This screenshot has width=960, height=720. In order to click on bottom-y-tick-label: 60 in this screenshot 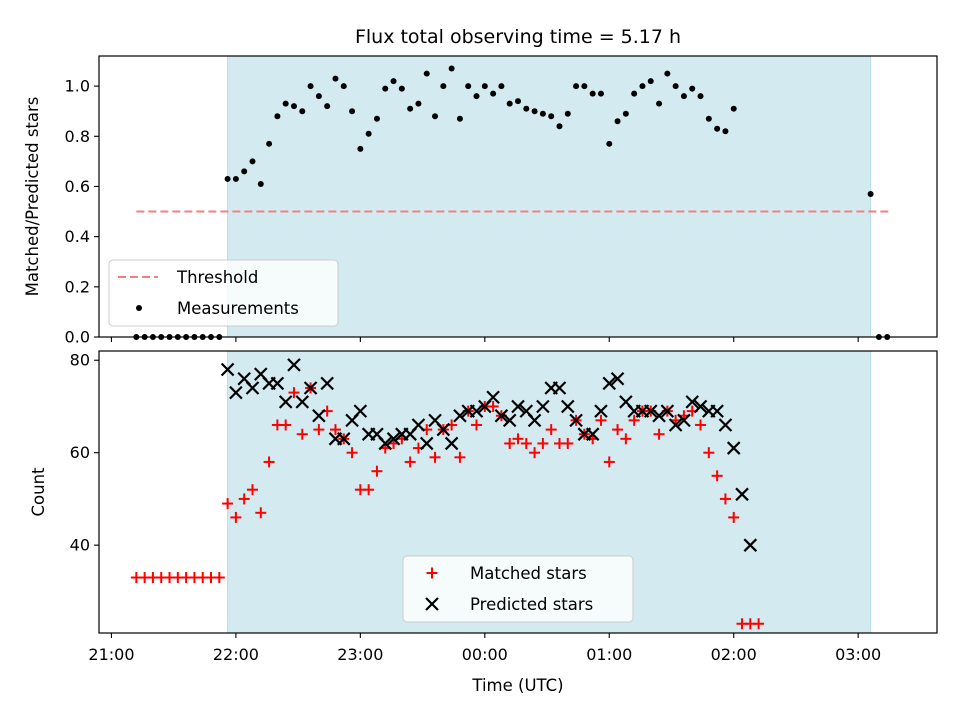, I will do `click(80, 452)`.